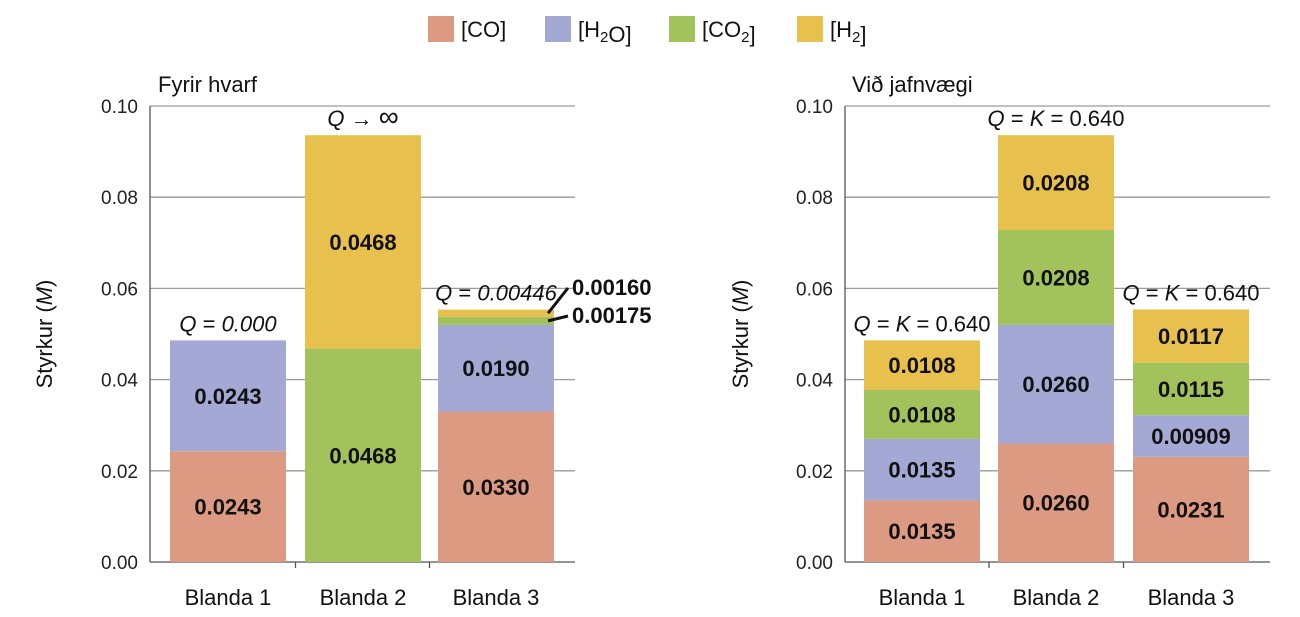 The height and width of the screenshot is (617, 1300). I want to click on data-label-h2o: 0.00909, so click(1191, 436).